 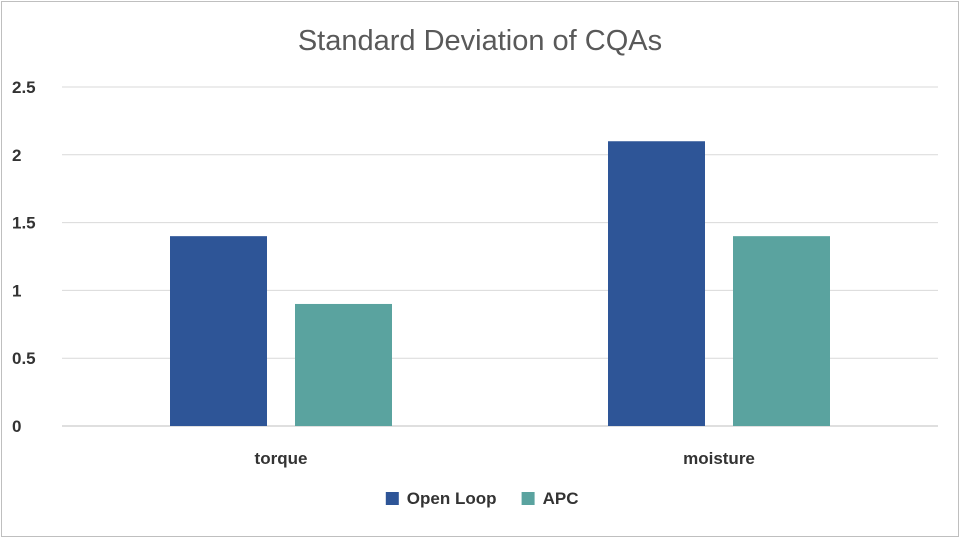 What do you see at coordinates (719, 458) in the screenshot?
I see `x-category-label: moisture` at bounding box center [719, 458].